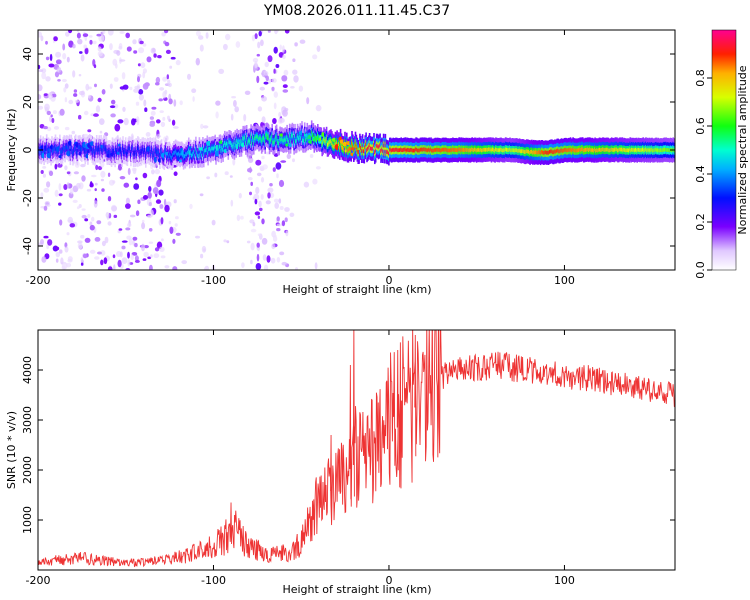 The image size is (750, 600). I want to click on colorbar-label: Normalized spectral amplitude, so click(742, 149).